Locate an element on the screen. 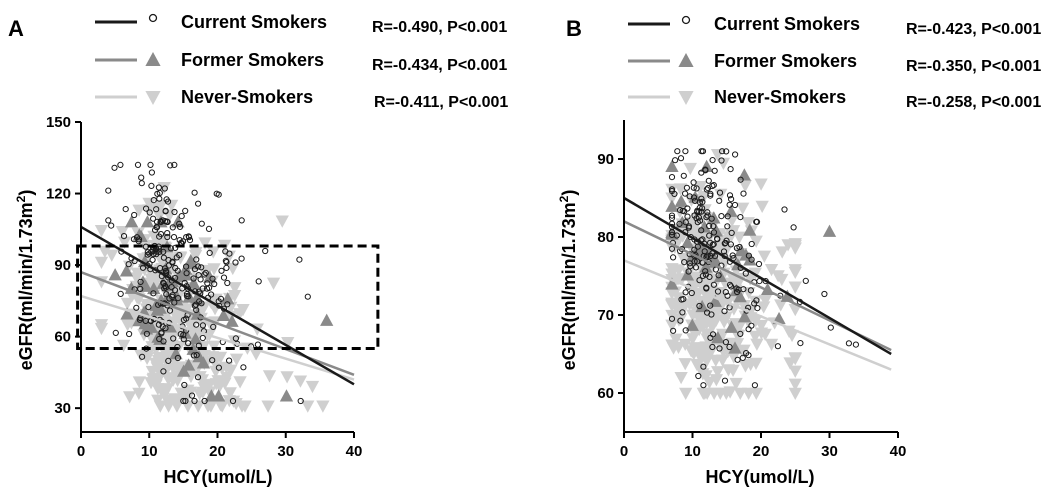 The height and width of the screenshot is (493, 1060). panel-letter: B is located at coordinates (574, 28).